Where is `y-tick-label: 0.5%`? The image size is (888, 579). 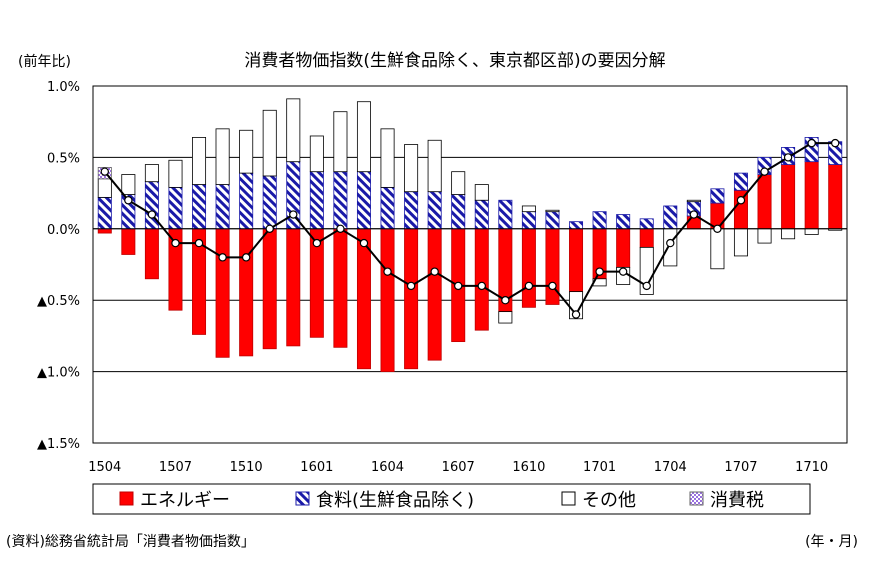 y-tick-label: 0.5% is located at coordinates (63, 158).